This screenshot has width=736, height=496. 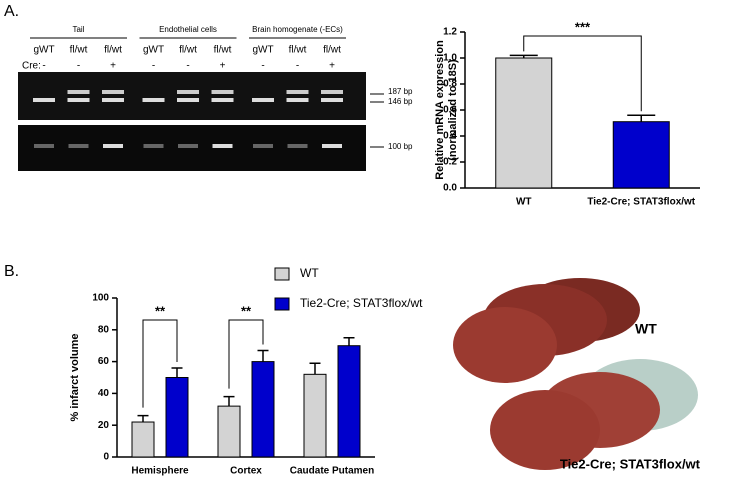 What do you see at coordinates (583, 26) in the screenshot?
I see `significance: ***` at bounding box center [583, 26].